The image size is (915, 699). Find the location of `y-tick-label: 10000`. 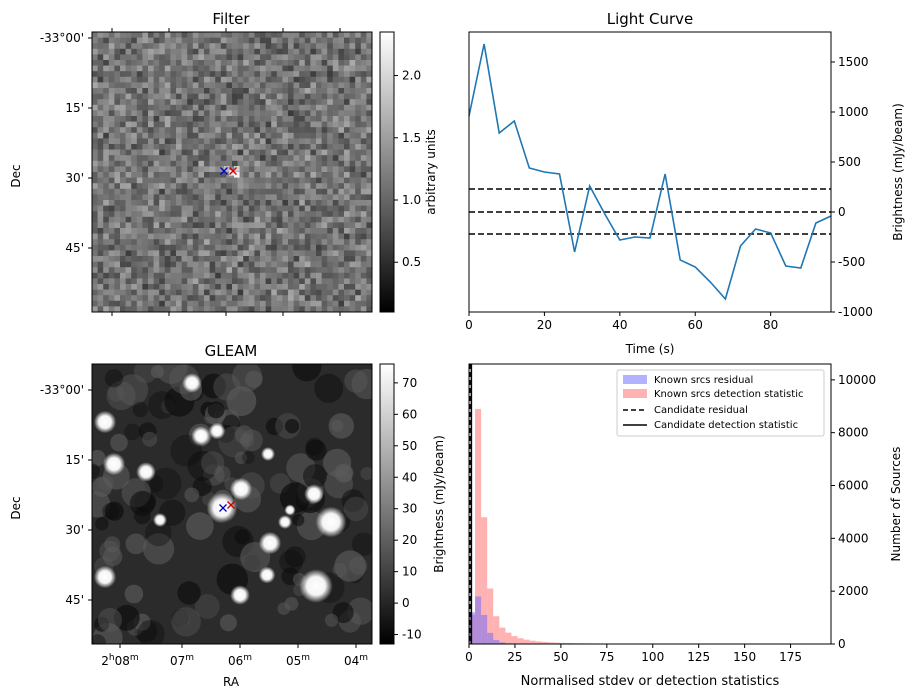

y-tick-label: 10000 is located at coordinates (857, 380).